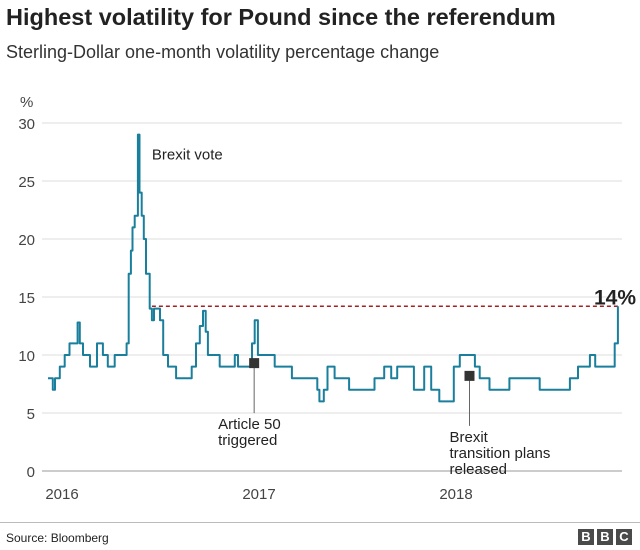  What do you see at coordinates (26, 102) in the screenshot?
I see `y-axis-label: %` at bounding box center [26, 102].